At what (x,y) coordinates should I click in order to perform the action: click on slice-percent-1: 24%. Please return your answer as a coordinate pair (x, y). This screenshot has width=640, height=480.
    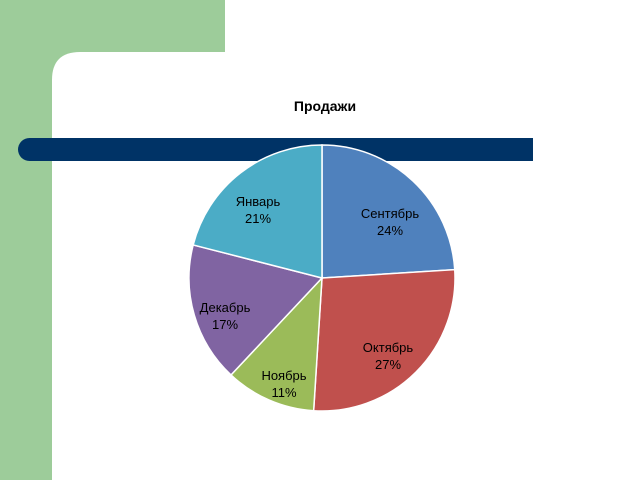
    Looking at the image, I should click on (390, 230).